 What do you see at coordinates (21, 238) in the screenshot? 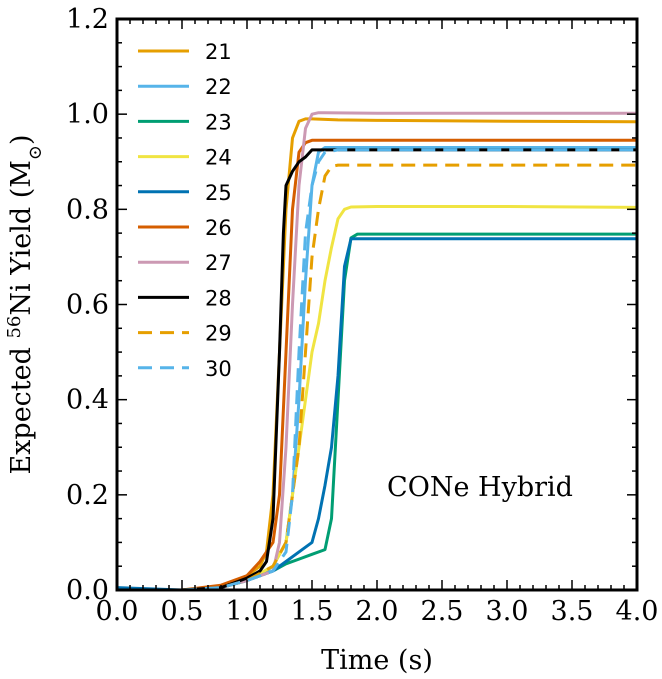
I see `y-axis-title-mid: Ni Yield (M` at bounding box center [21, 238].